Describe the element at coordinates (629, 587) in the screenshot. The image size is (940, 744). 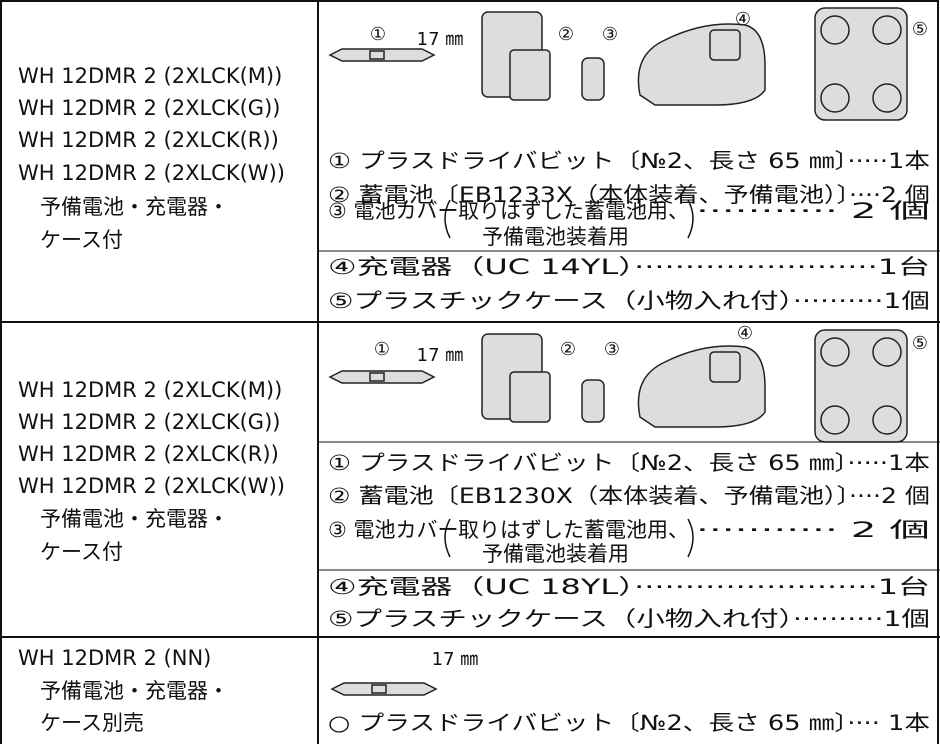
I see `item-line: ④充電器（UC 18YL）························1台` at that location.